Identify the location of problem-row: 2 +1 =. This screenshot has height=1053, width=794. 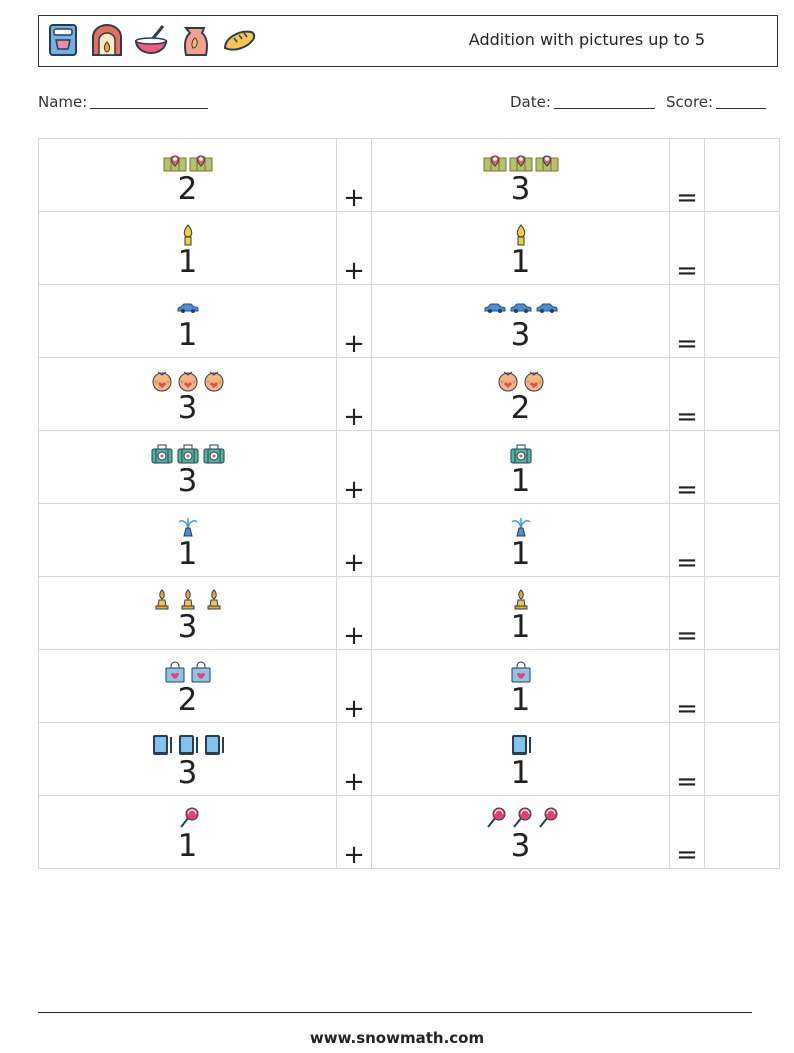
(409, 686).